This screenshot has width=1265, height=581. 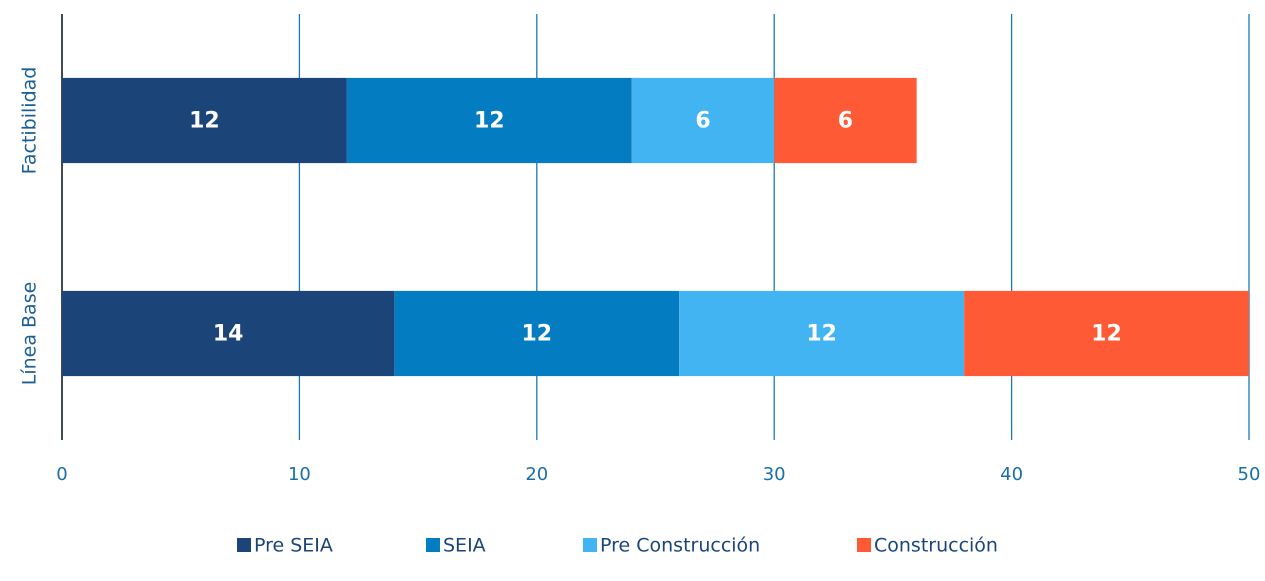 I want to click on x-tick-label: 40, so click(x=1011, y=474).